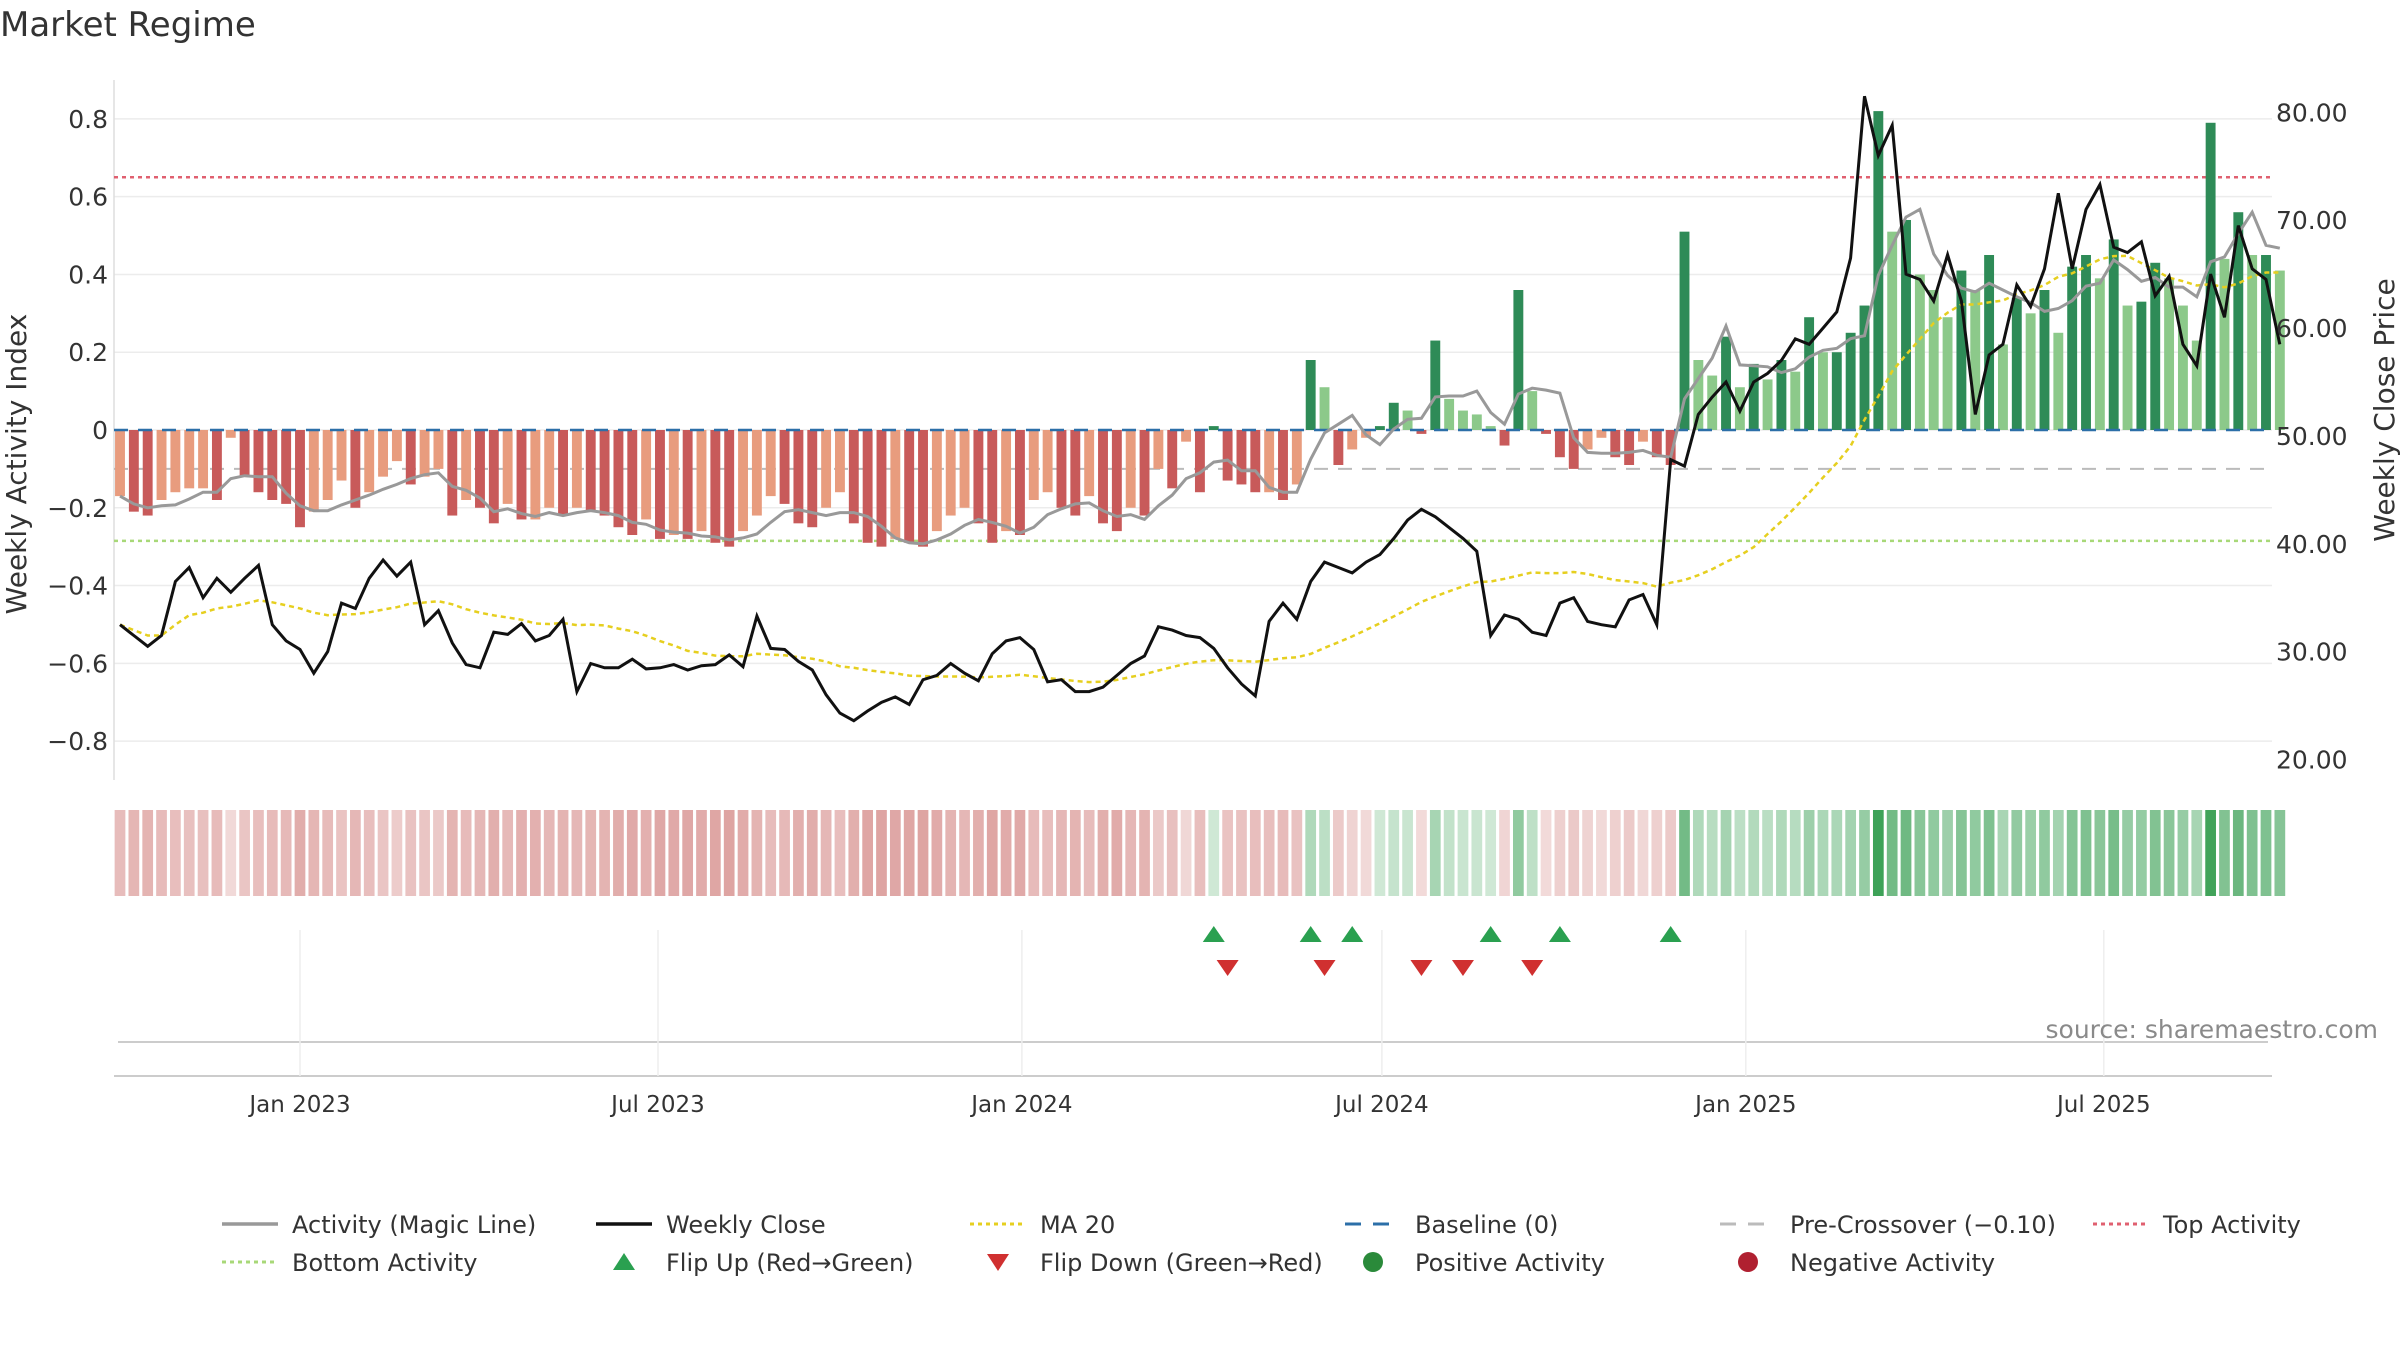 Image resolution: width=2400 pixels, height=1350 pixels. What do you see at coordinates (657, 1105) in the screenshot?
I see `x-tick-label: Jul 2023` at bounding box center [657, 1105].